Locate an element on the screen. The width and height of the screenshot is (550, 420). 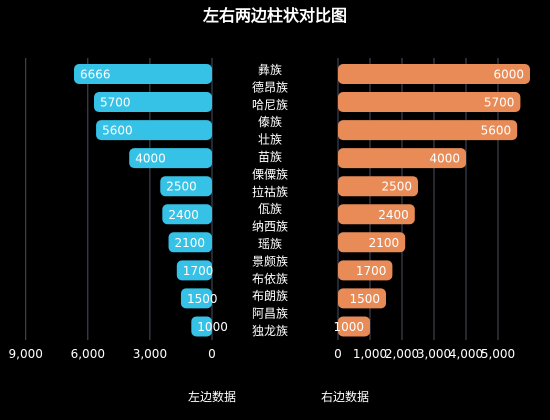
category-label: 壮族 is located at coordinates (270, 140).